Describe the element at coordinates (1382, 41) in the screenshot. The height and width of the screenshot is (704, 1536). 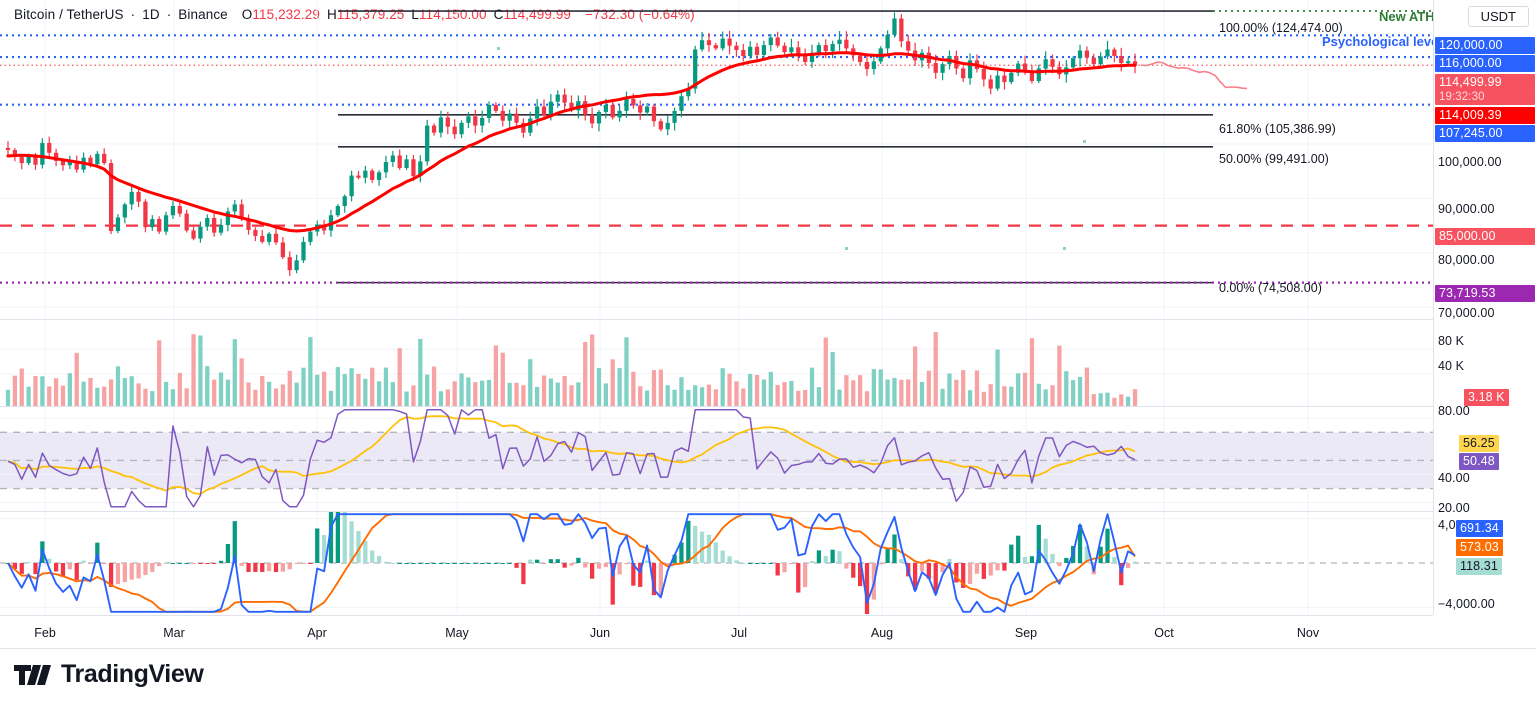
I see `annotation-psychological-level: Psychological level` at that location.